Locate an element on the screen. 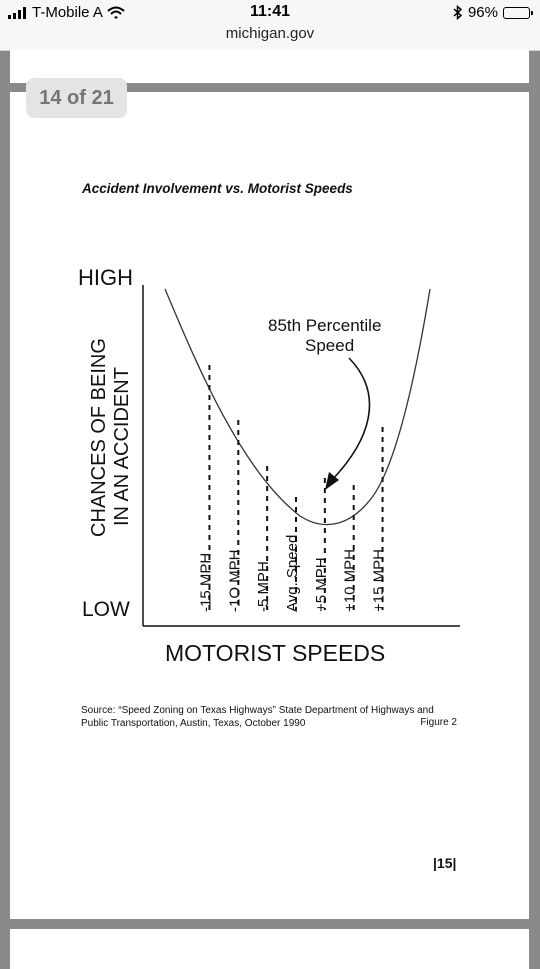 Image resolution: width=540 pixels, height=969 pixels. wifi-icon is located at coordinates (116, 12).